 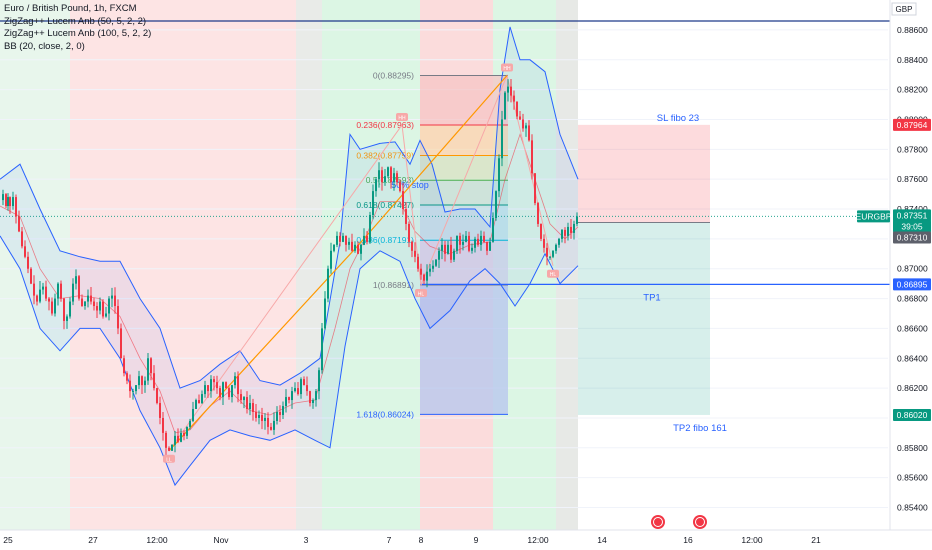 What do you see at coordinates (385, 125) in the screenshot?
I see `fib-level-label: 0.236(0.87963)` at bounding box center [385, 125].